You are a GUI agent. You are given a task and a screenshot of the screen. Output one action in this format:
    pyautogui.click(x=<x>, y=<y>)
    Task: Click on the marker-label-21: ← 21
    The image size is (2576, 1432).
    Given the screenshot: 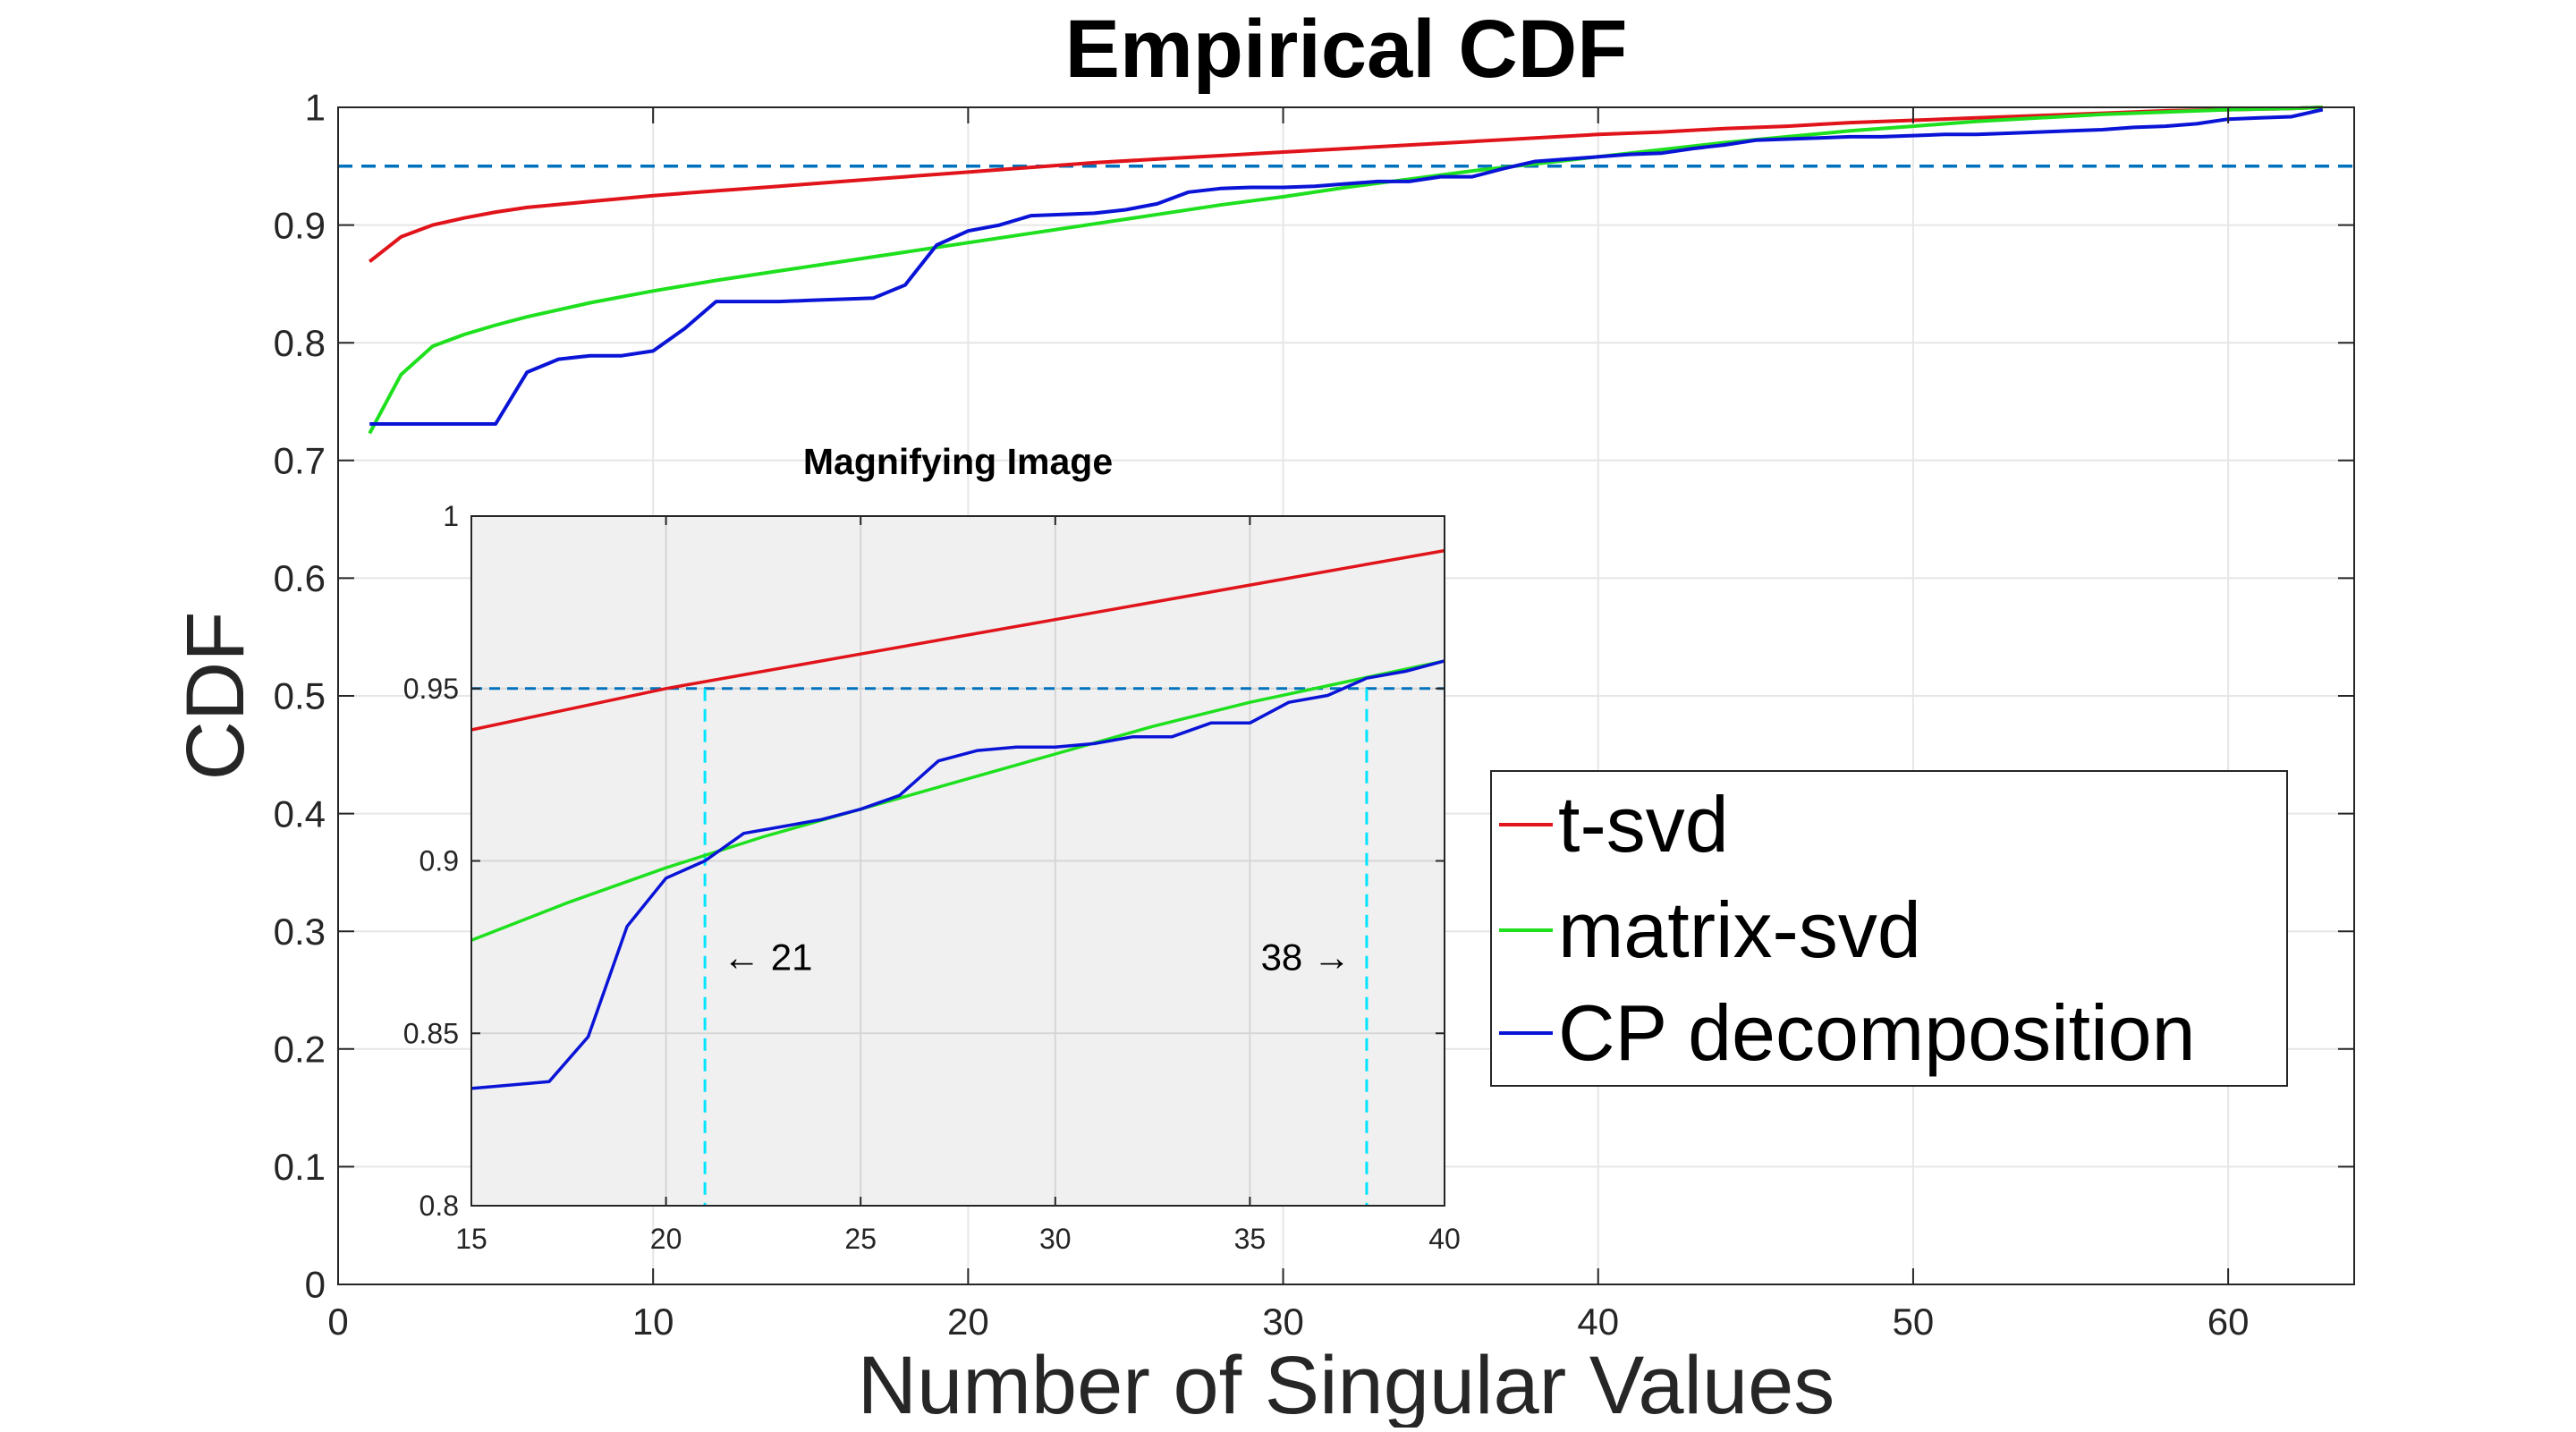 What is the action you would take?
    pyautogui.click(x=767, y=957)
    